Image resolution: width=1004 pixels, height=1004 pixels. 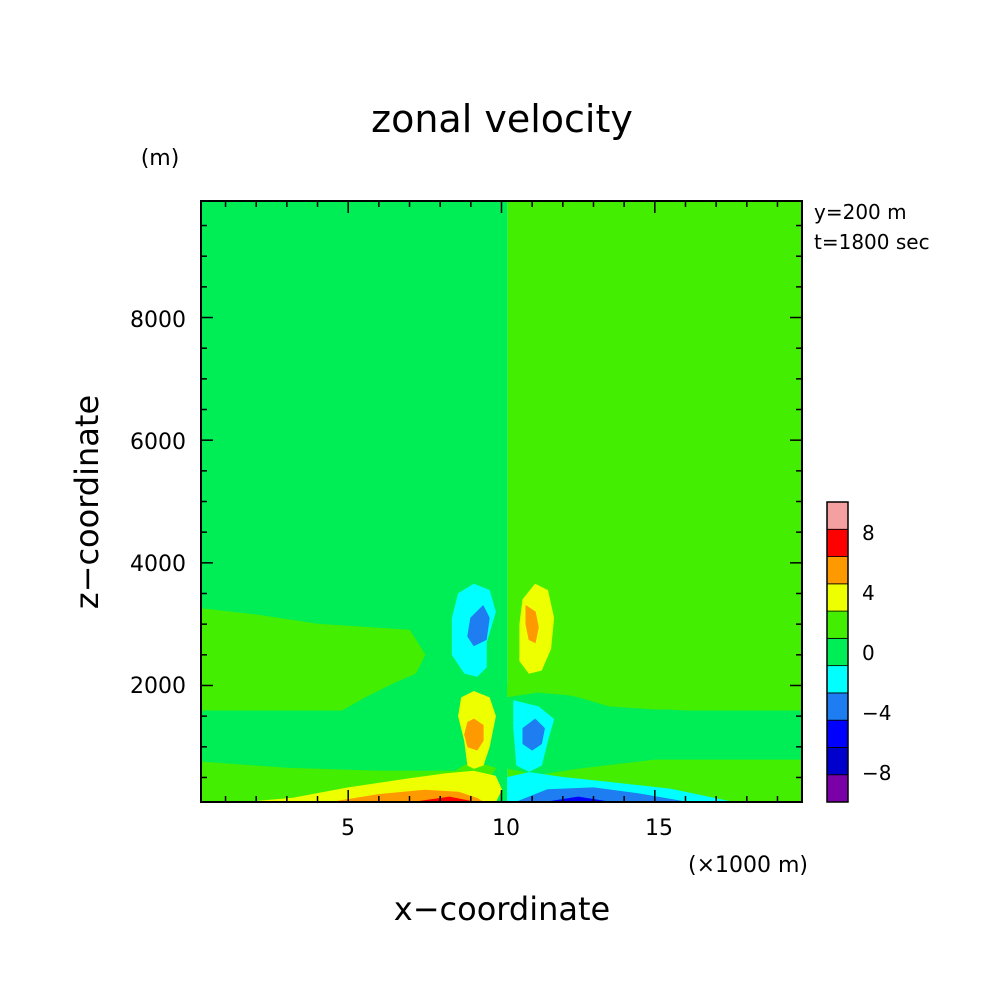 What do you see at coordinates (858, 652) in the screenshot?
I see `colorbar: 8 4 0 −4 −8` at bounding box center [858, 652].